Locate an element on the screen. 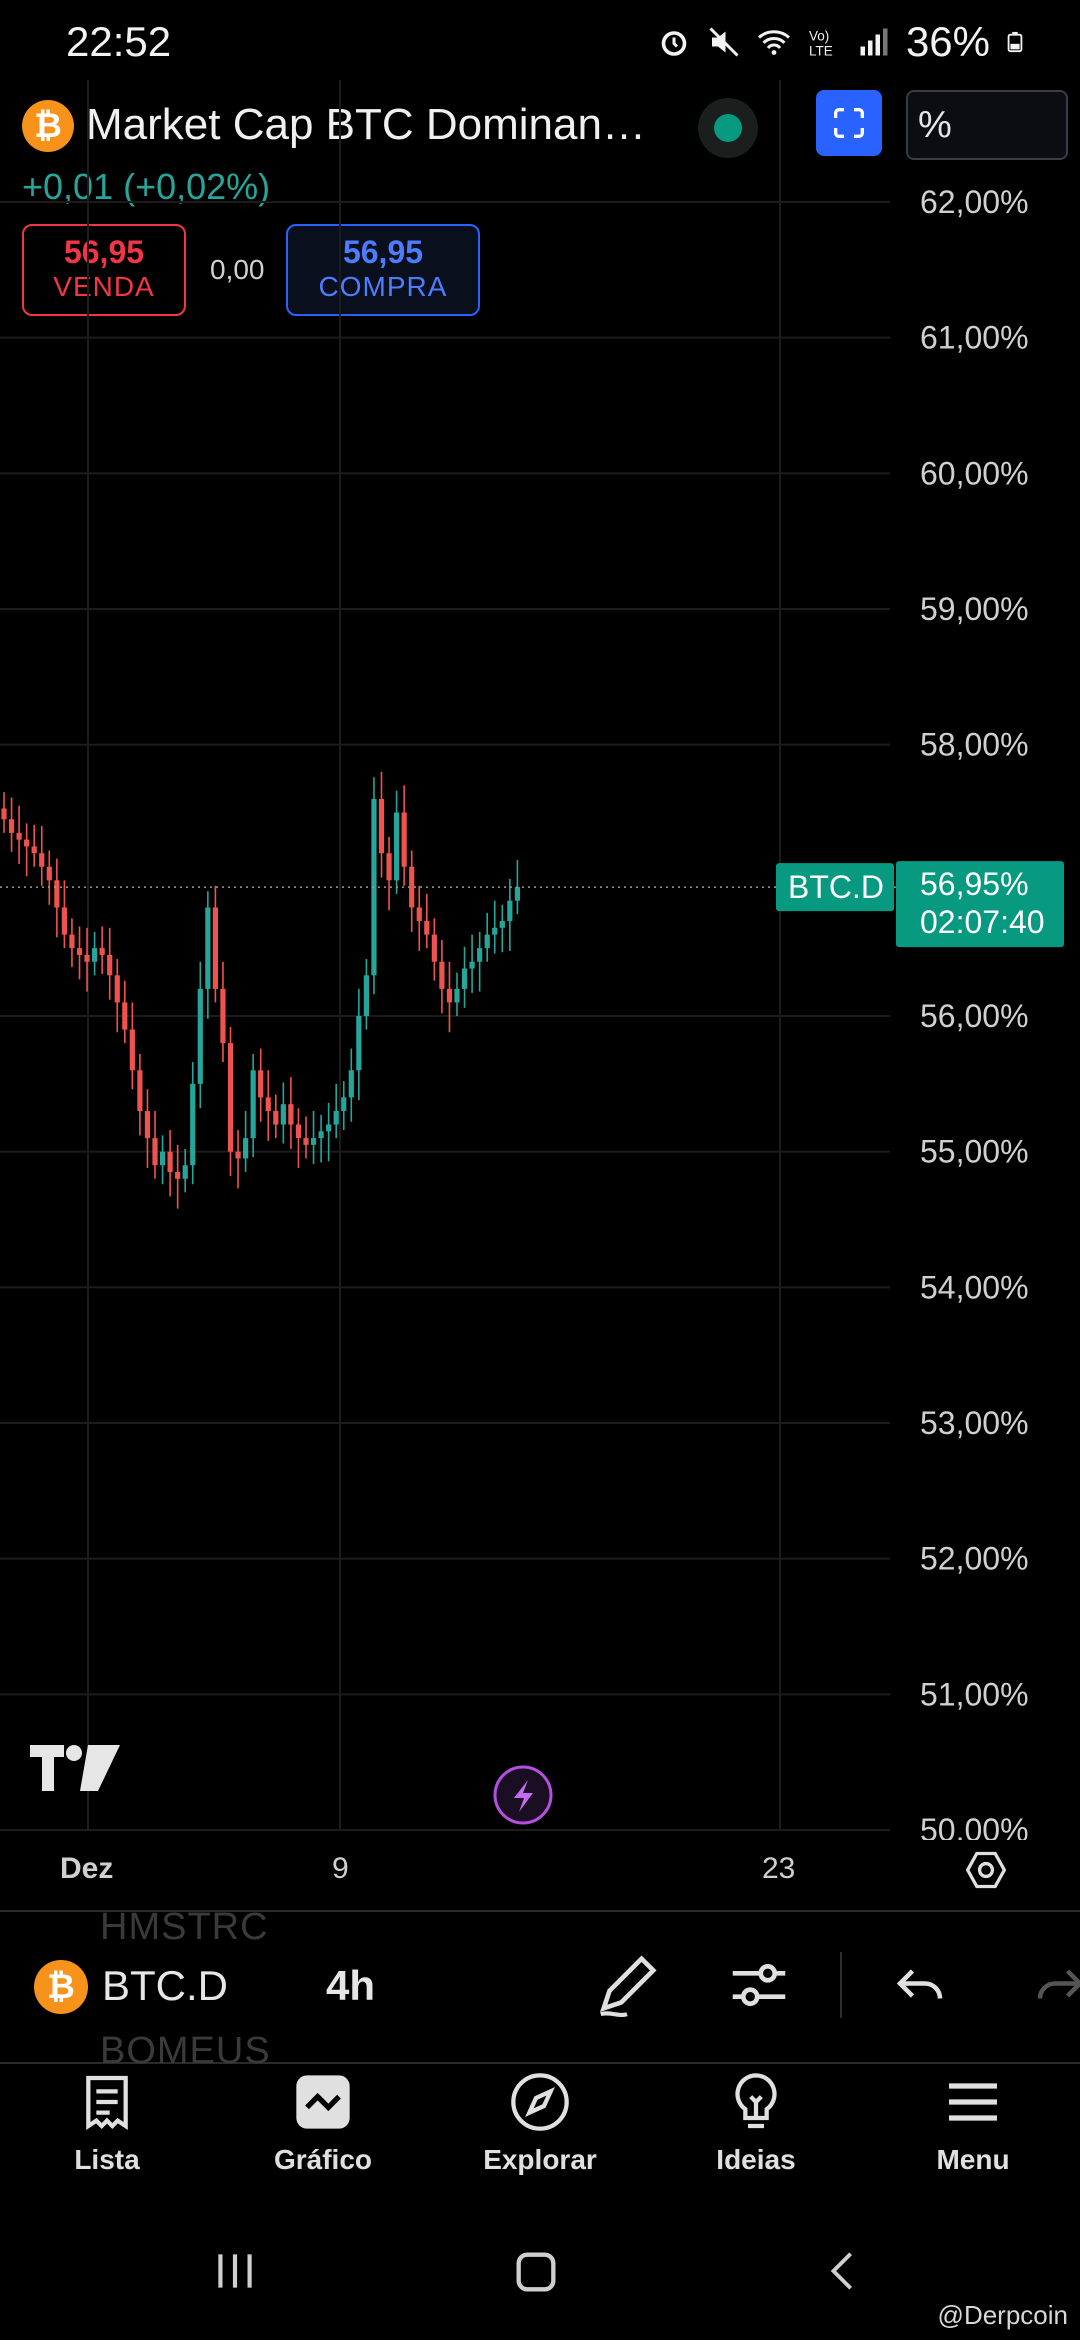 The width and height of the screenshot is (1080, 2340). nav-explorar-label: Explorar is located at coordinates (540, 2159).